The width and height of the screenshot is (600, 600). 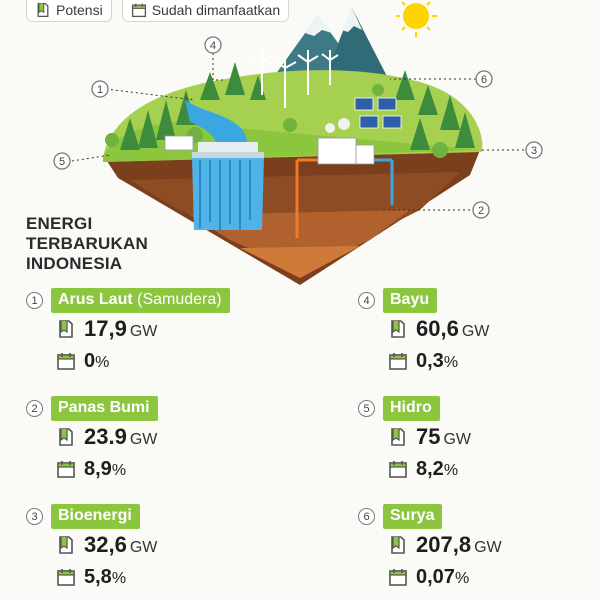 What do you see at coordinates (453, 328) in the screenshot?
I see `potential-value: 60,6 GW` at bounding box center [453, 328].